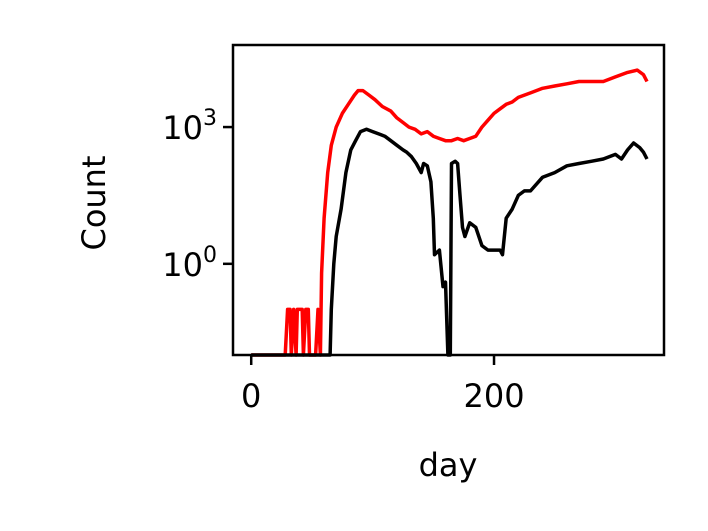 Image resolution: width=708 pixels, height=531 pixels. Describe the element at coordinates (189, 263) in the screenshot. I see `y-tick-label: 10⁰` at that location.